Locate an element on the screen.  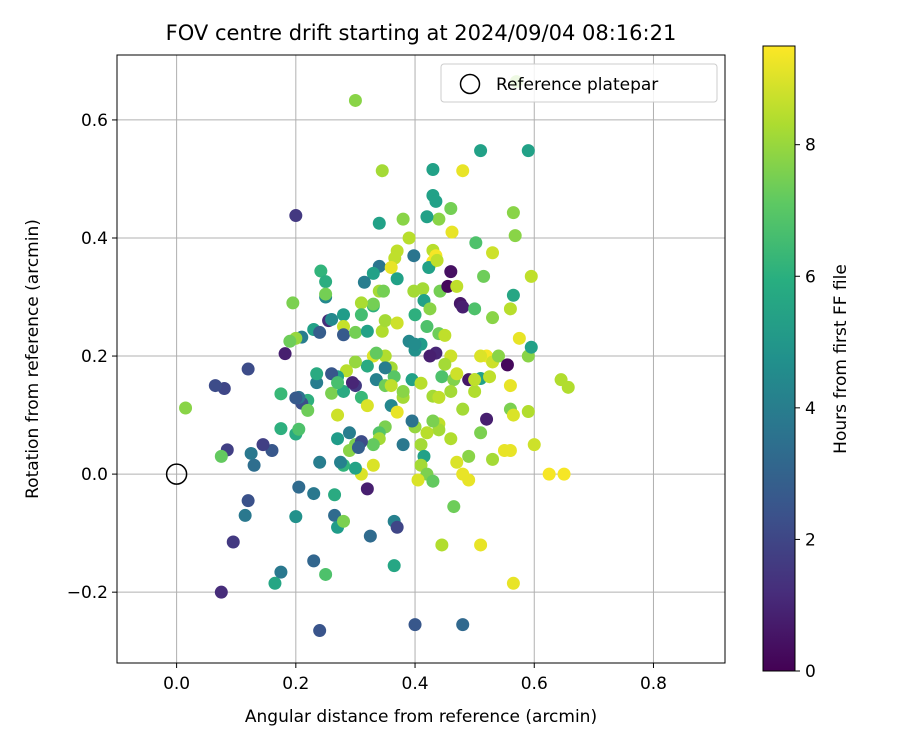
y-axis-label: Rotation from reference (arcmin) is located at coordinates (33, 359).